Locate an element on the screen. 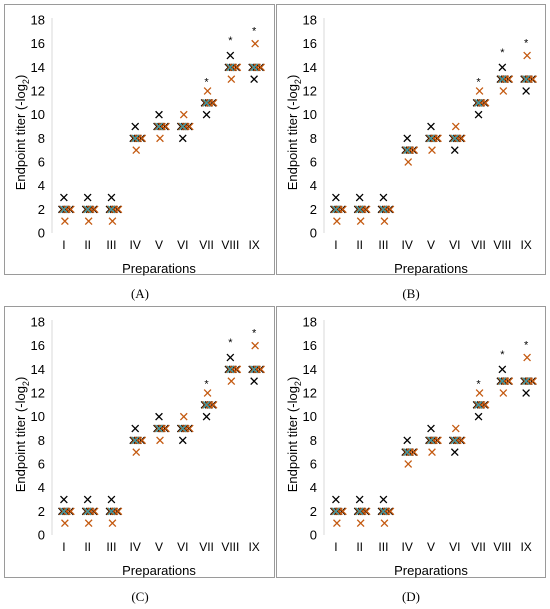 The height and width of the screenshot is (609, 550). y-tick-label: 0 is located at coordinates (313, 535).